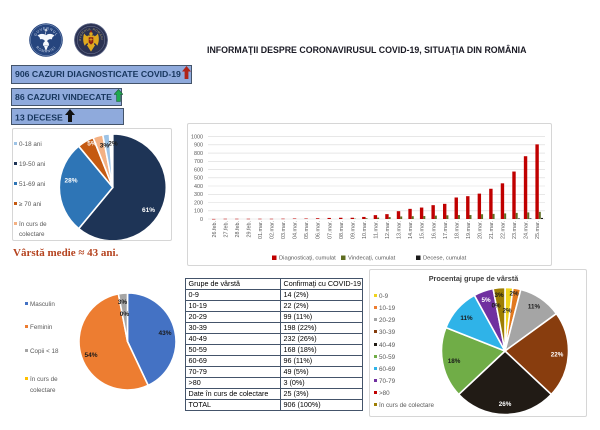 Image resolution: width=600 pixels, height=430 pixels. What do you see at coordinates (198, 212) in the screenshot?
I see `svg-text: 100` at bounding box center [198, 212].